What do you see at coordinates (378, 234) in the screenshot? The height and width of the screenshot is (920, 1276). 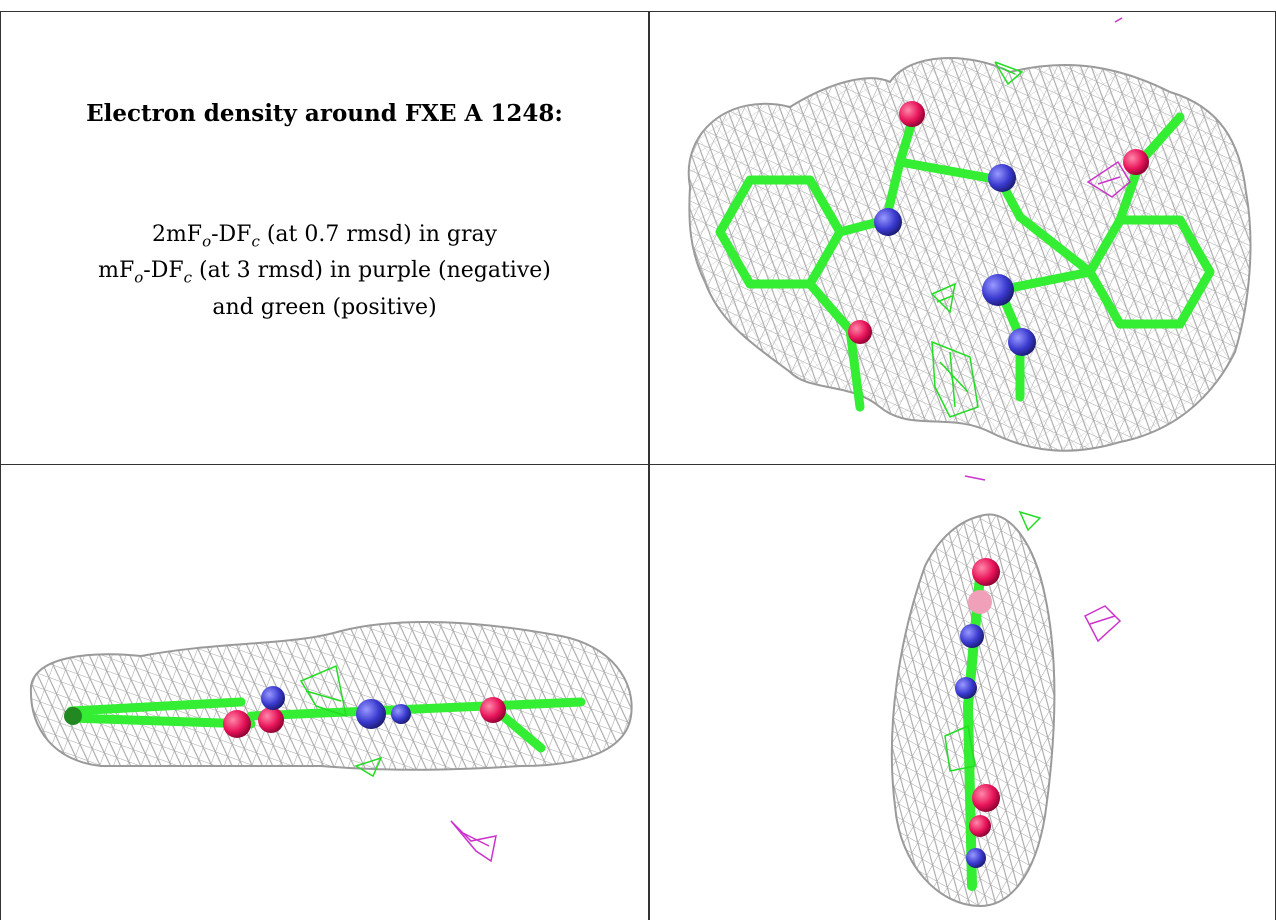 I see `legend-line1-suffix: (at 0.7 rmsd) in gray` at bounding box center [378, 234].